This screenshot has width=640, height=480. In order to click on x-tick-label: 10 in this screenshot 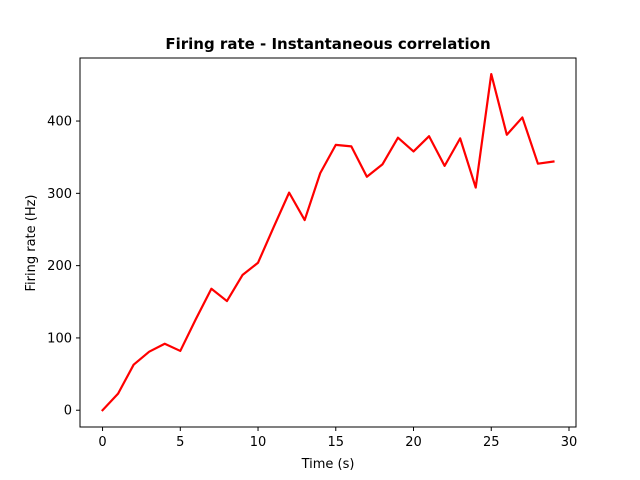, I will do `click(258, 442)`.